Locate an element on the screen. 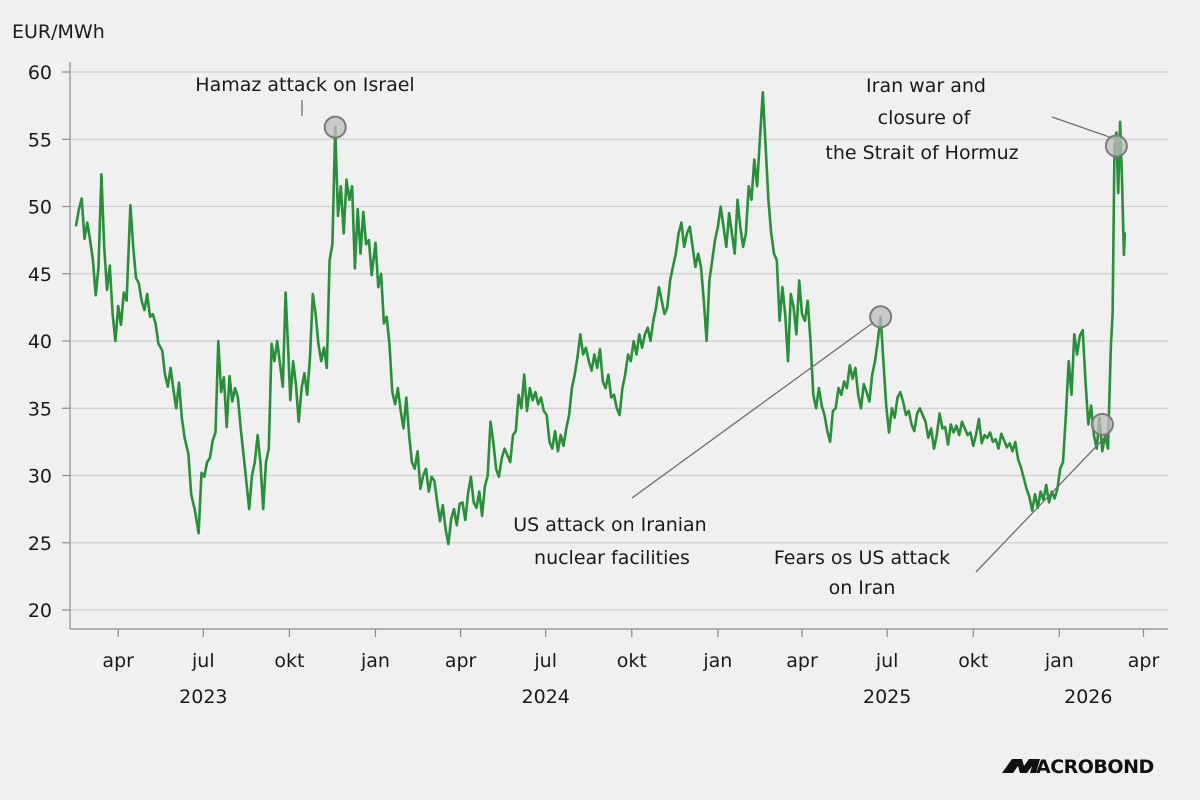 The height and width of the screenshot is (800, 1200). annotation-marker-us-attack is located at coordinates (881, 317).